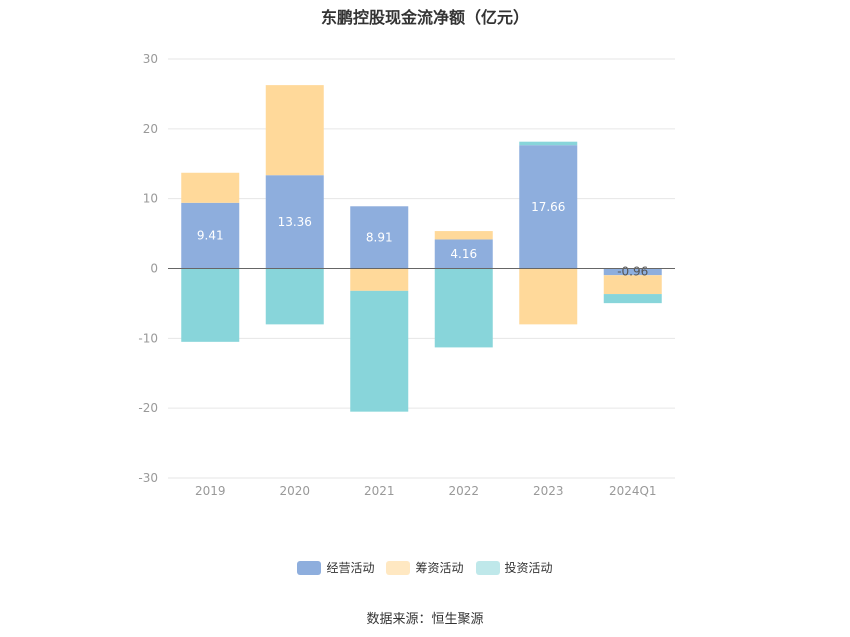 The image size is (850, 637). I want to click on bar-financing-2019, so click(210, 187).